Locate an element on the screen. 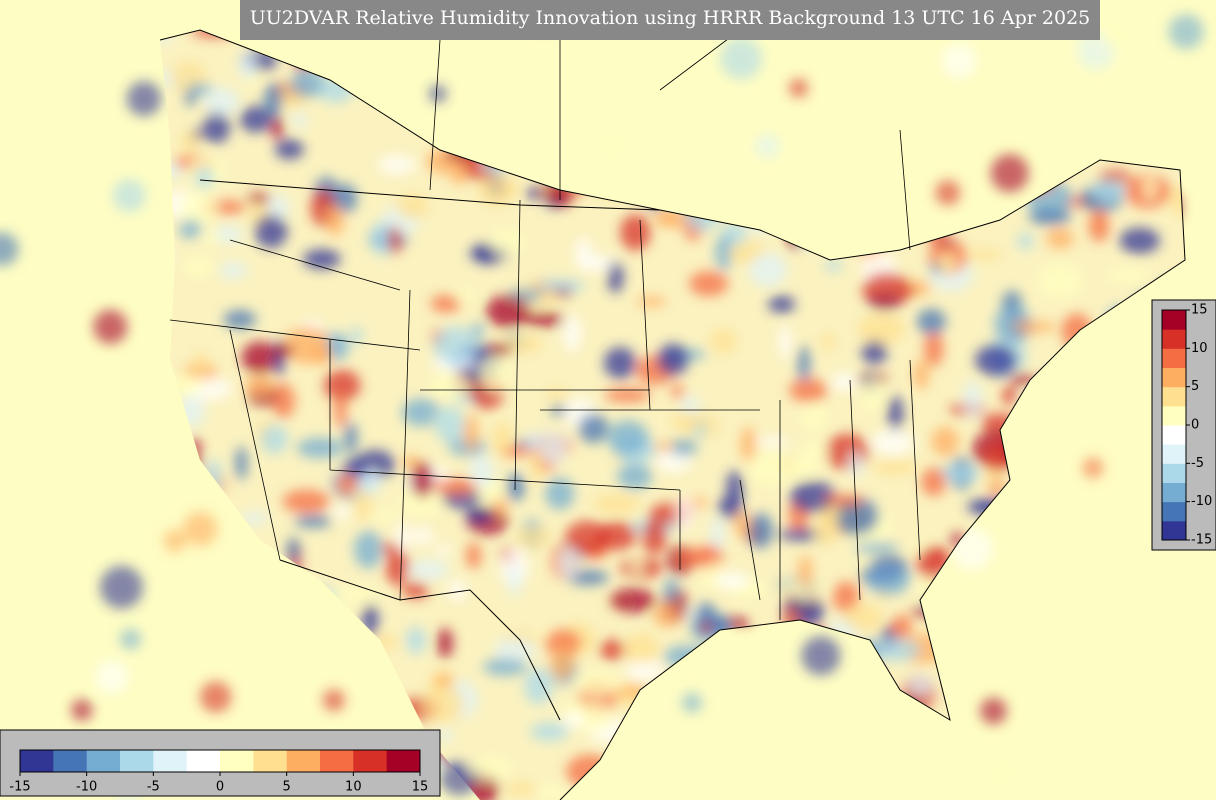 Image resolution: width=1216 pixels, height=800 pixels. colorbar-tick-label: 0 is located at coordinates (220, 787).